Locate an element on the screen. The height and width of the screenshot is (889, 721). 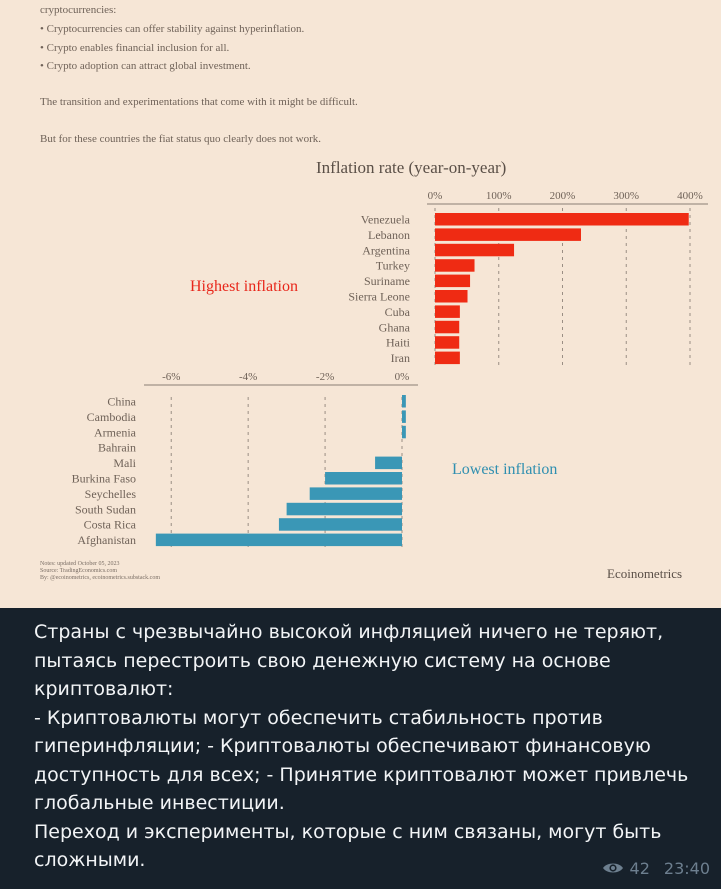
category-label: Mali is located at coordinates (124, 463).